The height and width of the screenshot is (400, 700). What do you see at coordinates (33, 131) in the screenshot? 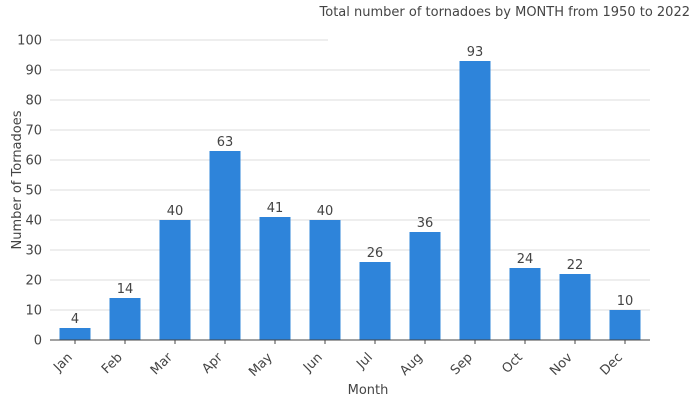
I see `y-tick-label: 70` at bounding box center [33, 131].